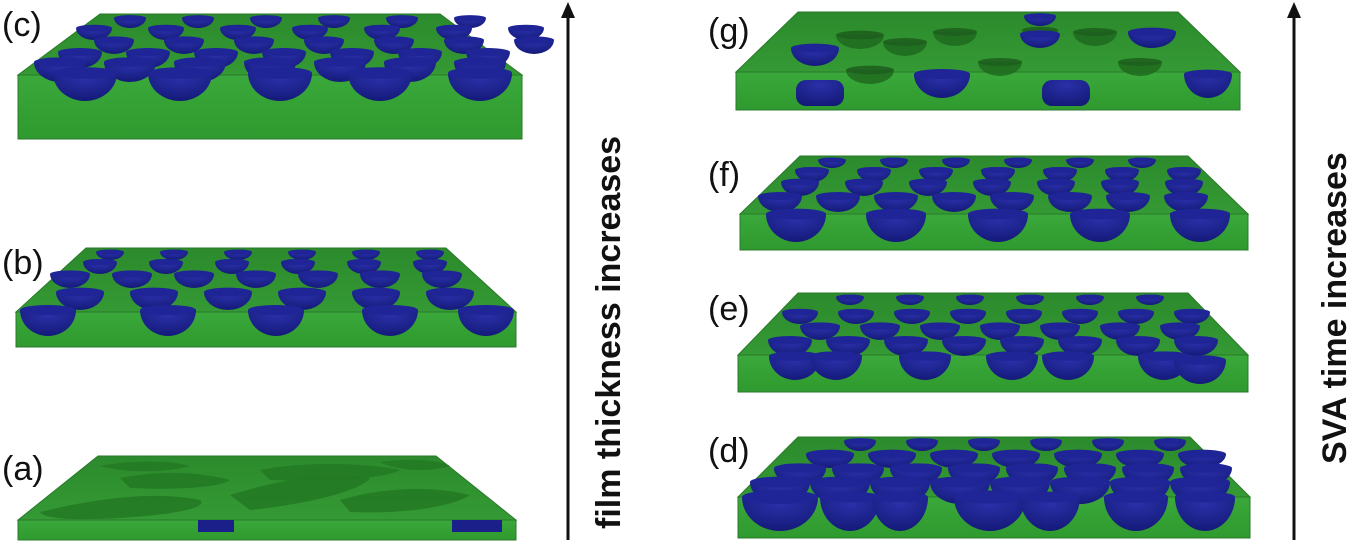 Image resolution: width=1352 pixels, height=546 pixels. I want to click on film-slab-c, so click(285, 76).